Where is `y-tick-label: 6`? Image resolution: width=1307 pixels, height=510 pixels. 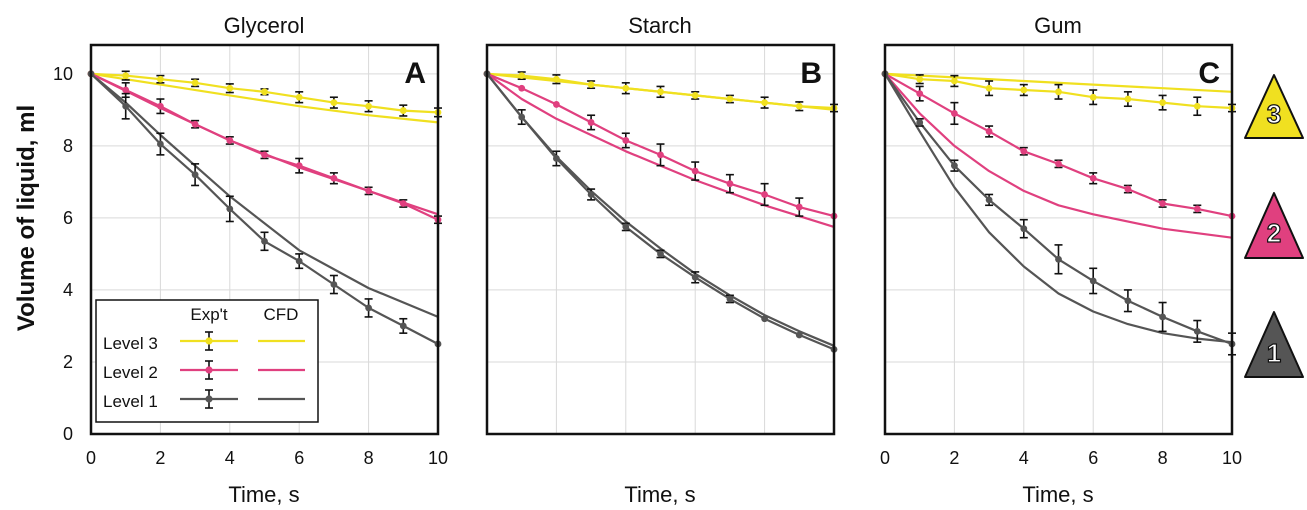
y-tick-label: 6 is located at coordinates (68, 218).